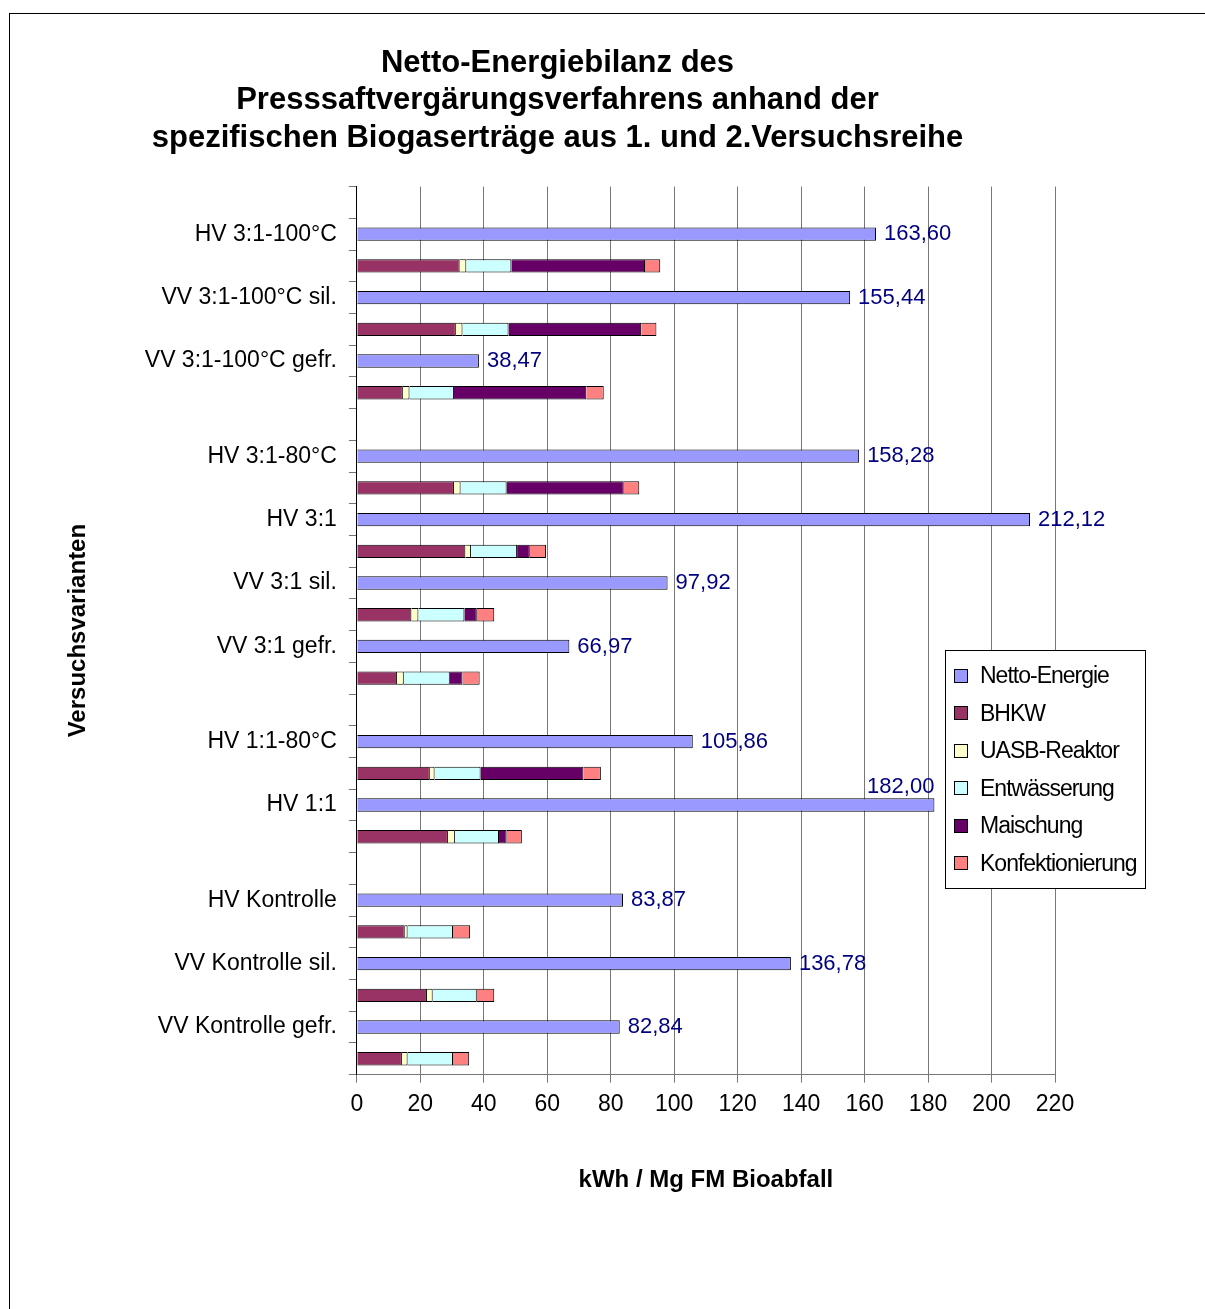  I want to click on data-label: 82,84, so click(655, 1026).